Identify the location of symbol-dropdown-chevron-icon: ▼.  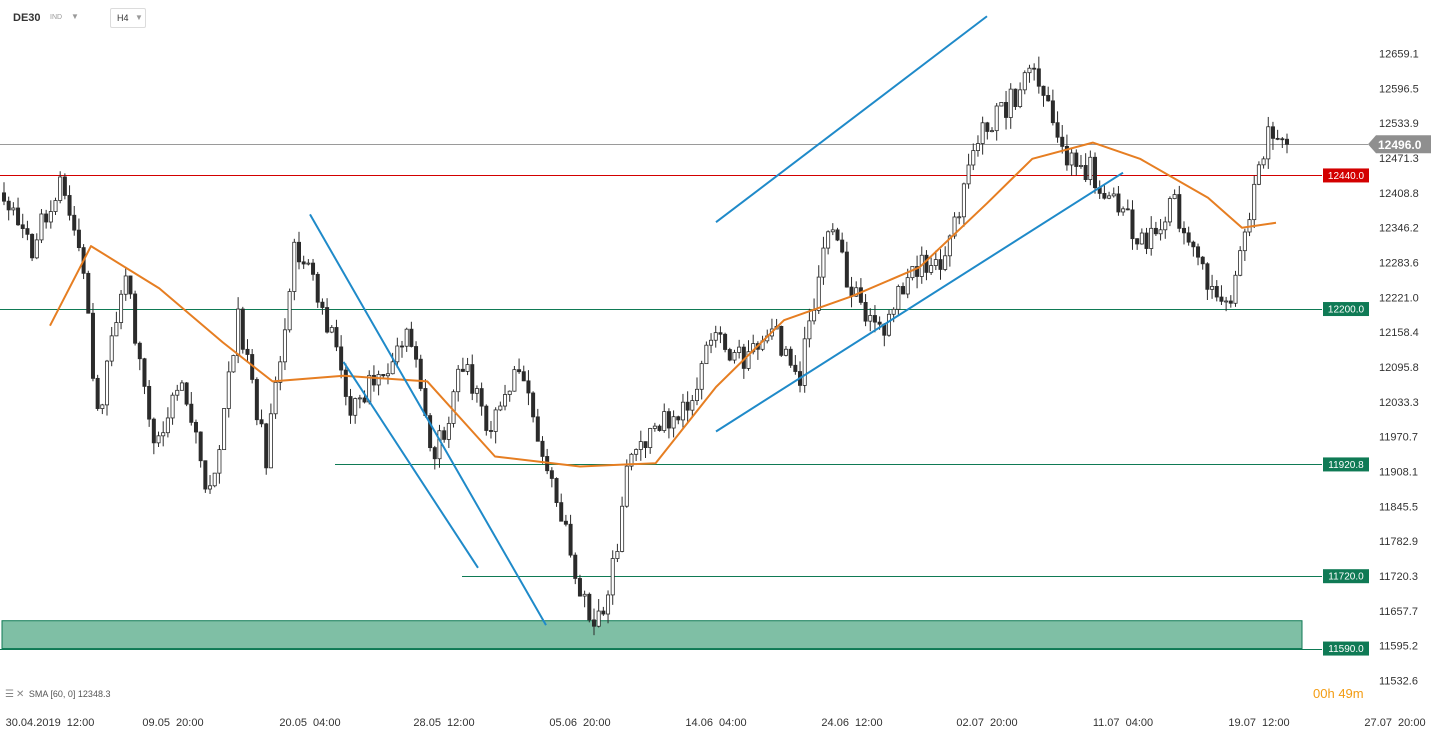
(75, 16).